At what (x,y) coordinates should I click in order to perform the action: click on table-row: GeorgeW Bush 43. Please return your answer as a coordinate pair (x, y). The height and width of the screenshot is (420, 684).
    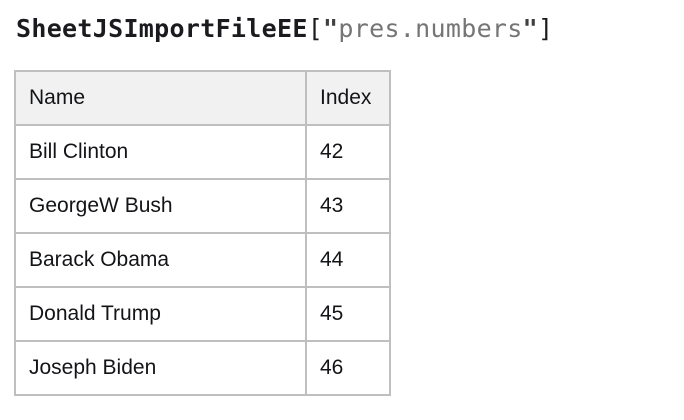
    Looking at the image, I should click on (202, 206).